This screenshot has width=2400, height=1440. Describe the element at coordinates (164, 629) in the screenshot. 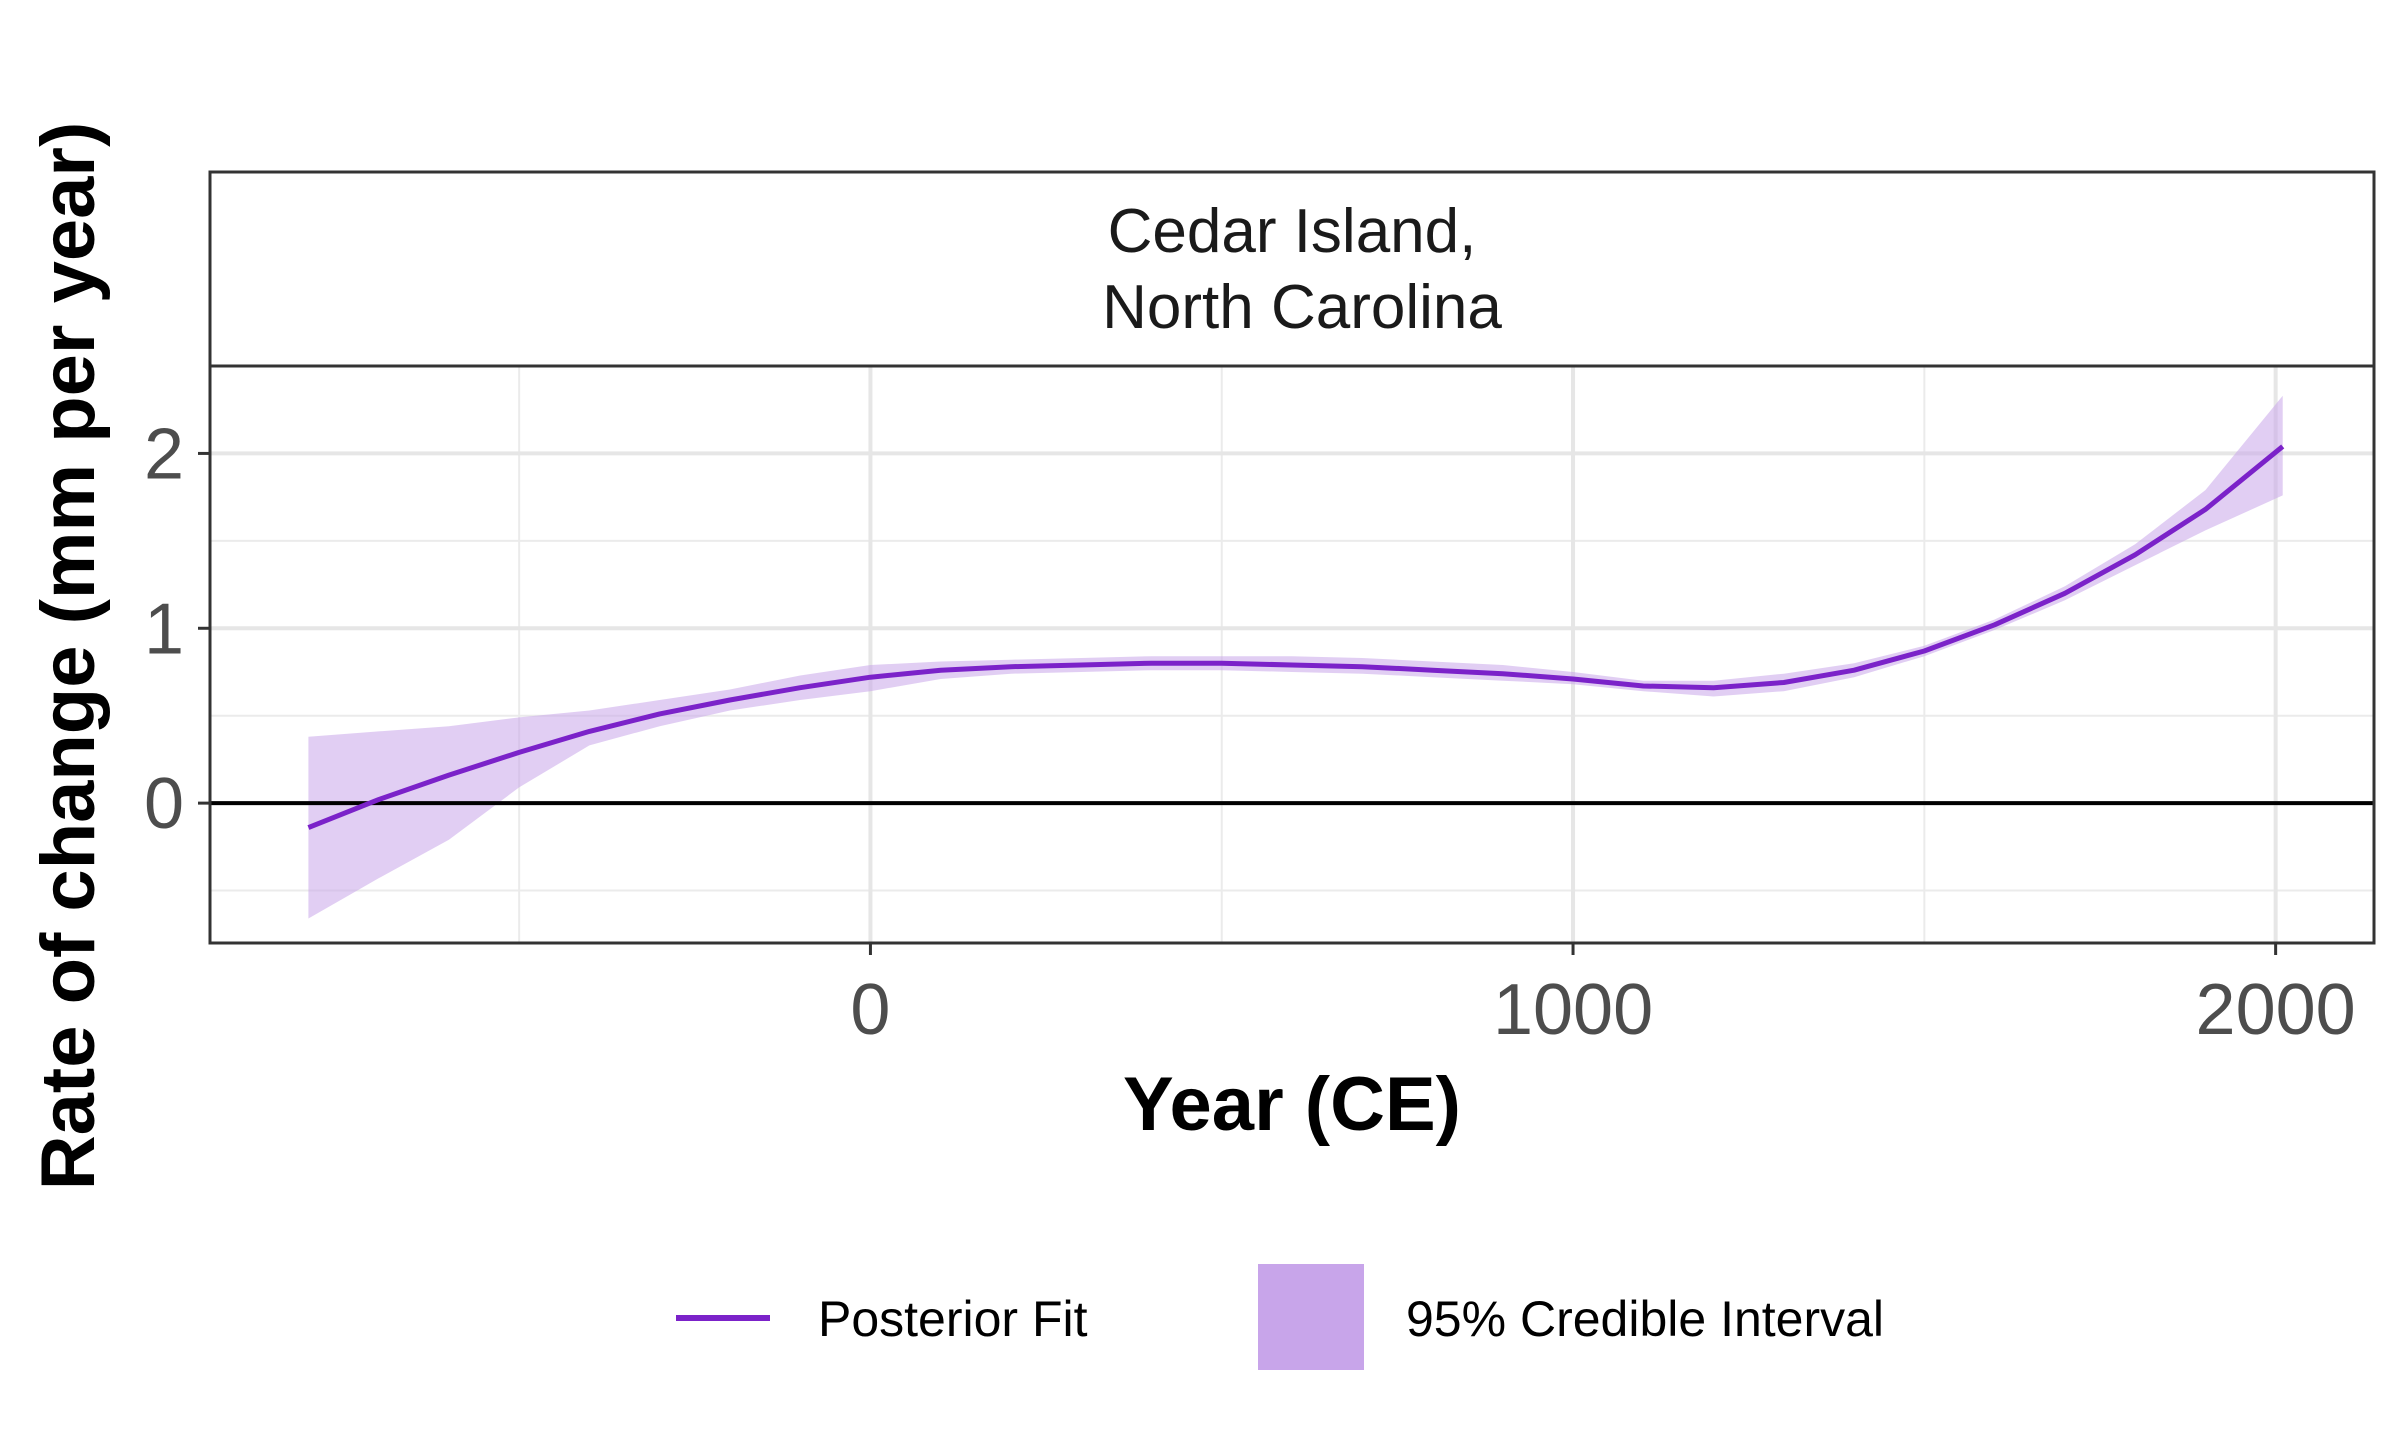

I see `y-tick-label: 1` at that location.